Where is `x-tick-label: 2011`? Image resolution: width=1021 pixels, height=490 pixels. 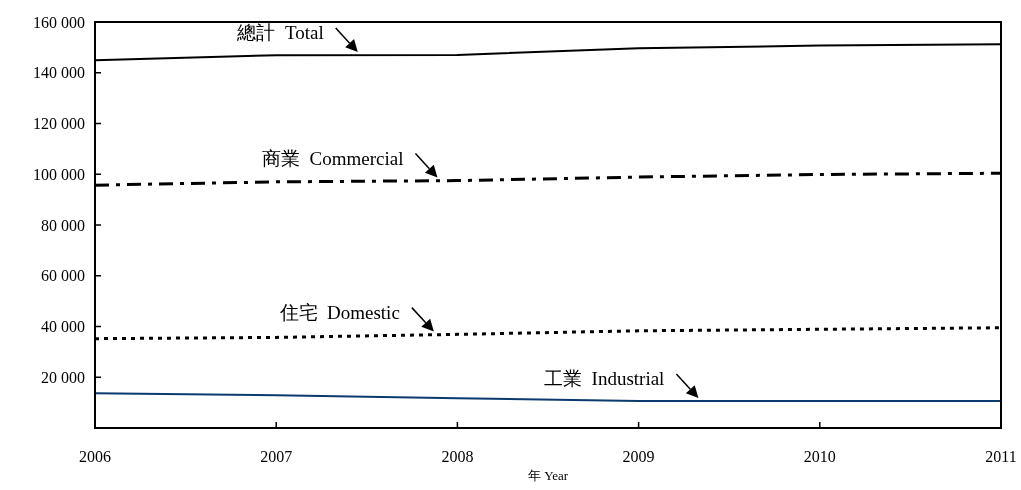 x-tick-label: 2011 is located at coordinates (1001, 456).